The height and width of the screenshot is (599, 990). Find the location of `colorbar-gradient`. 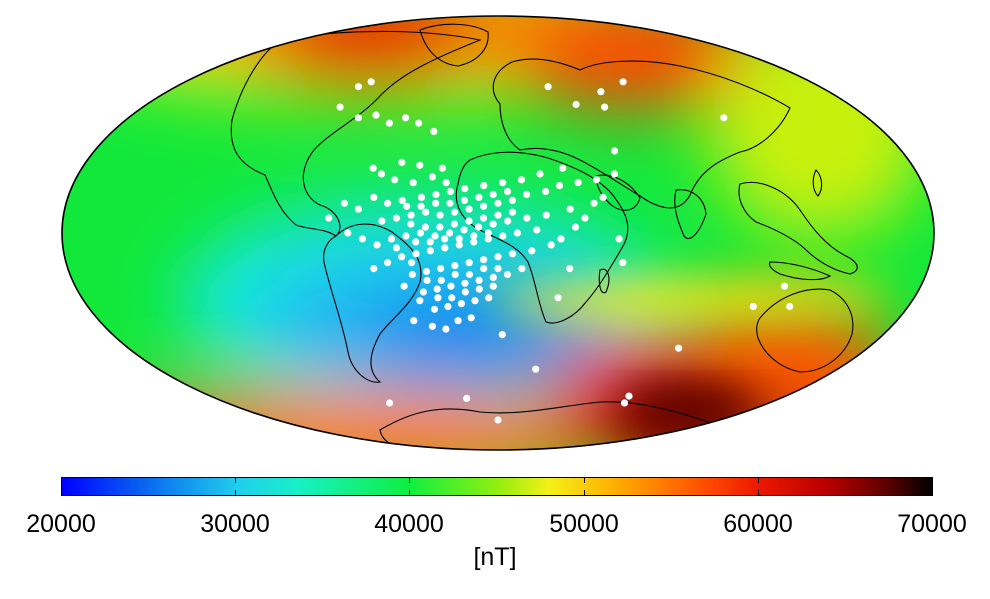

colorbar-gradient is located at coordinates (497, 486).